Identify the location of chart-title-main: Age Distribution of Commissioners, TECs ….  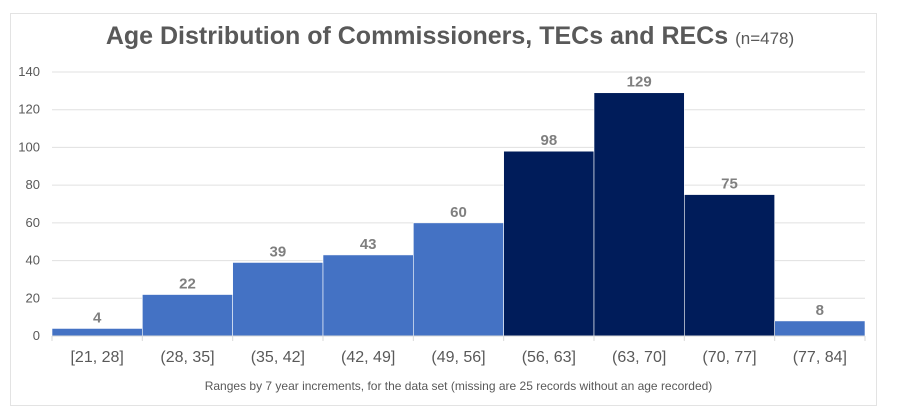
(417, 36).